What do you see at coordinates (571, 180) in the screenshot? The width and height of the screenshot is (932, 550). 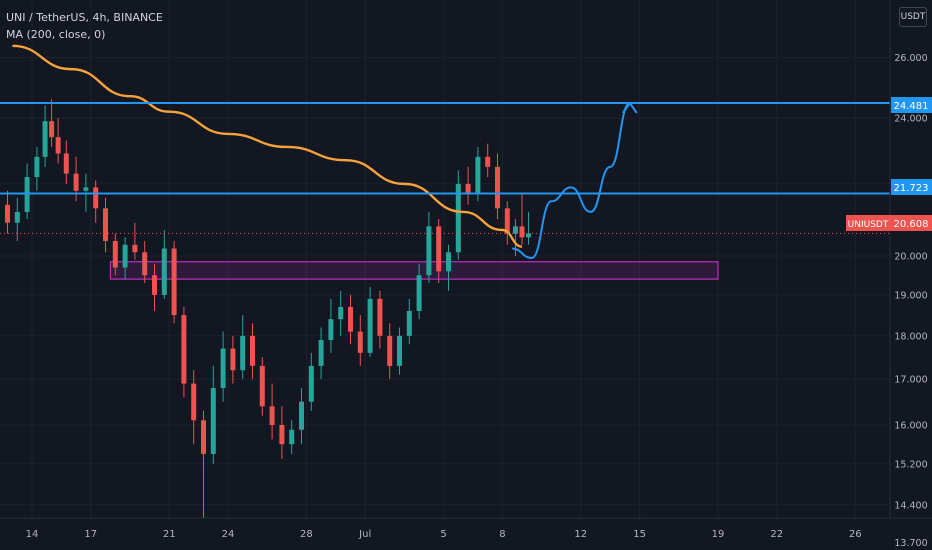 I see `projection-path` at bounding box center [571, 180].